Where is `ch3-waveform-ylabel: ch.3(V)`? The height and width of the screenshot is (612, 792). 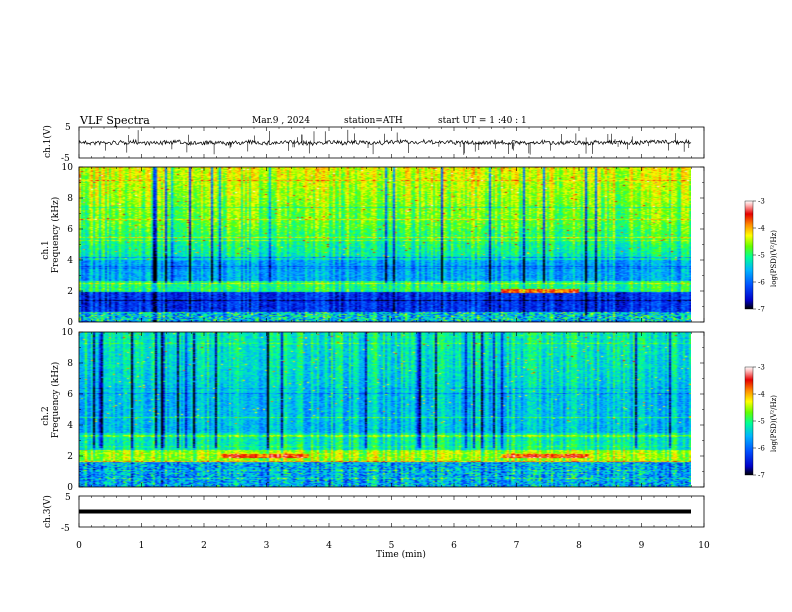 ch3-waveform-ylabel: ch.3(V) is located at coordinates (47, 511).